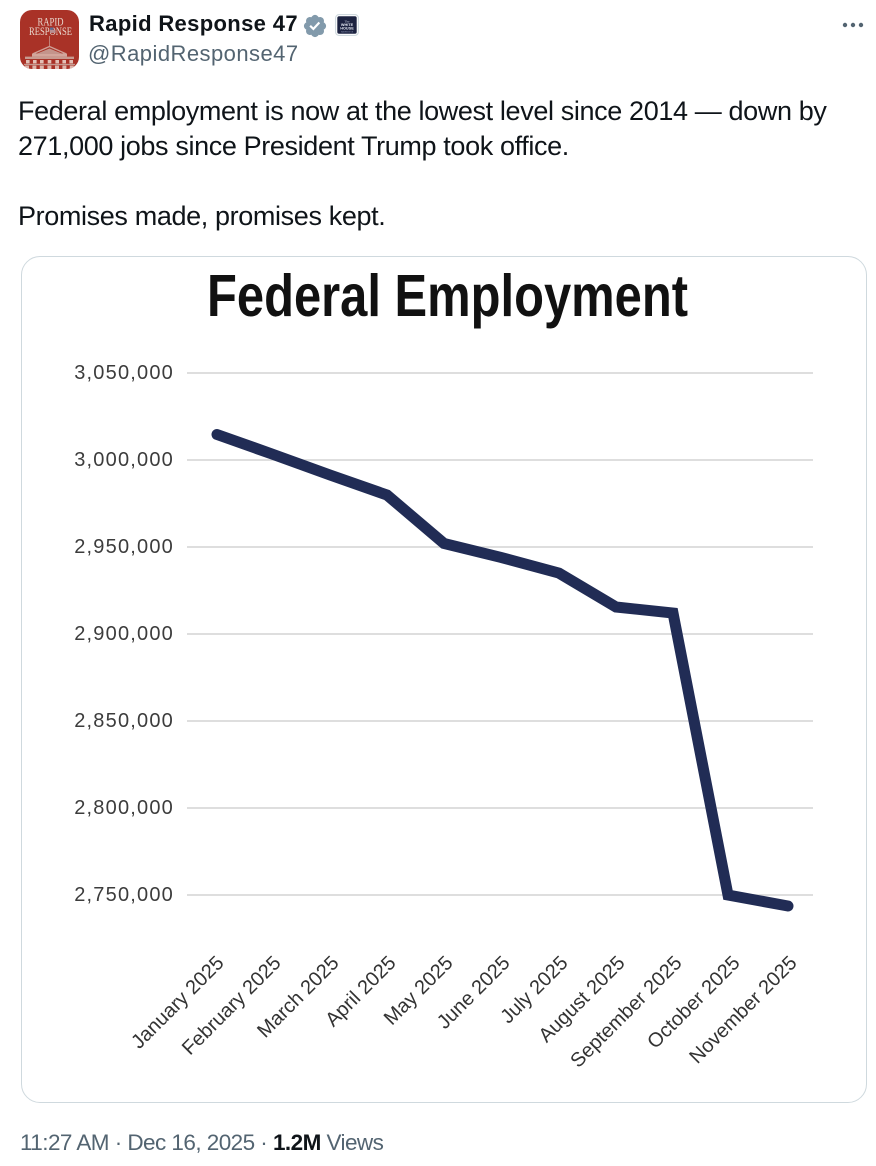 This screenshot has width=876, height=1166. What do you see at coordinates (347, 24) in the screenshot?
I see `svg-text: WHITE` at bounding box center [347, 24].